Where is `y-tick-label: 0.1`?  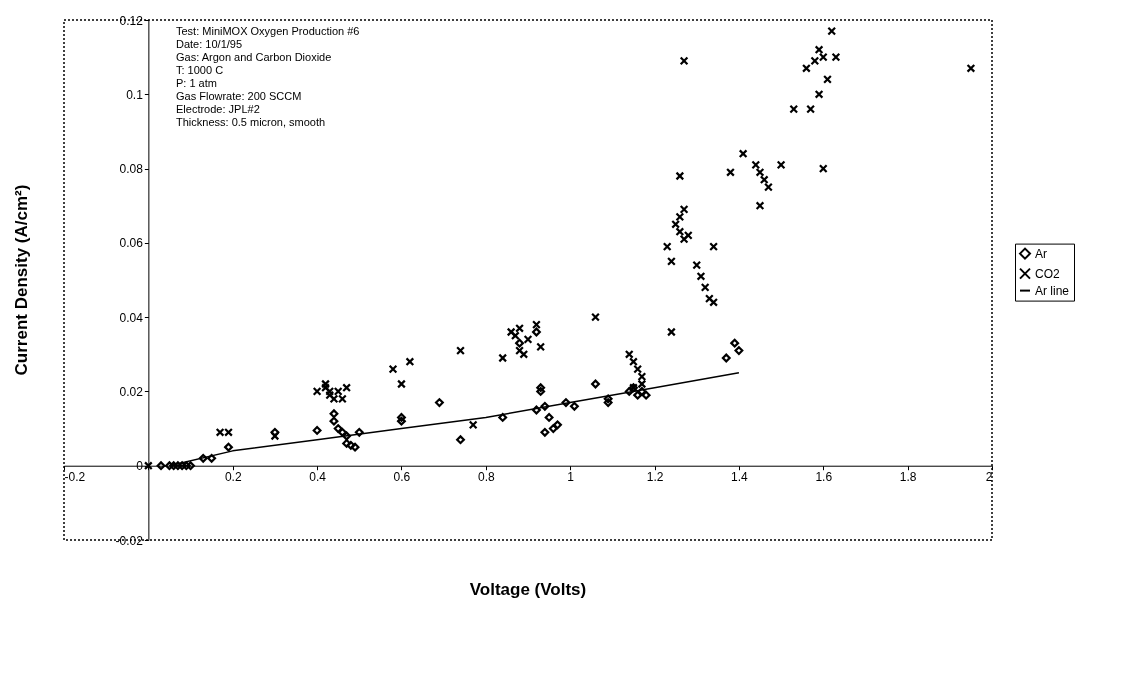 y-tick-label: 0.1 is located at coordinates (135, 94).